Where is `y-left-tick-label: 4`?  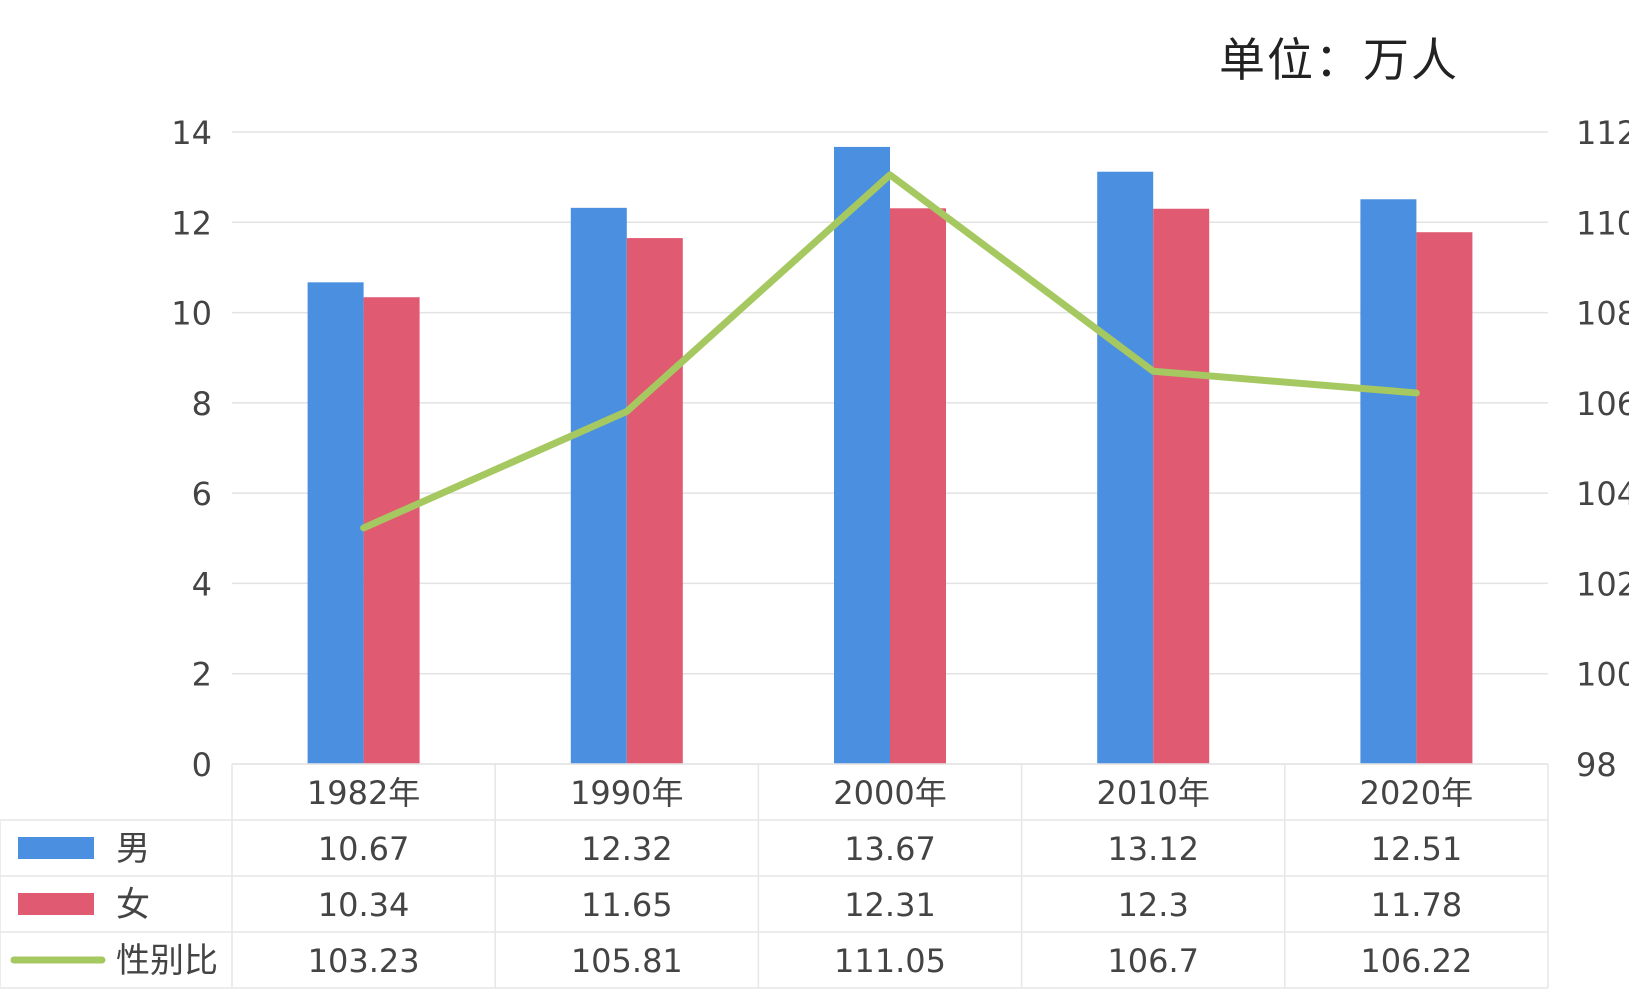
y-left-tick-label: 4 is located at coordinates (202, 584).